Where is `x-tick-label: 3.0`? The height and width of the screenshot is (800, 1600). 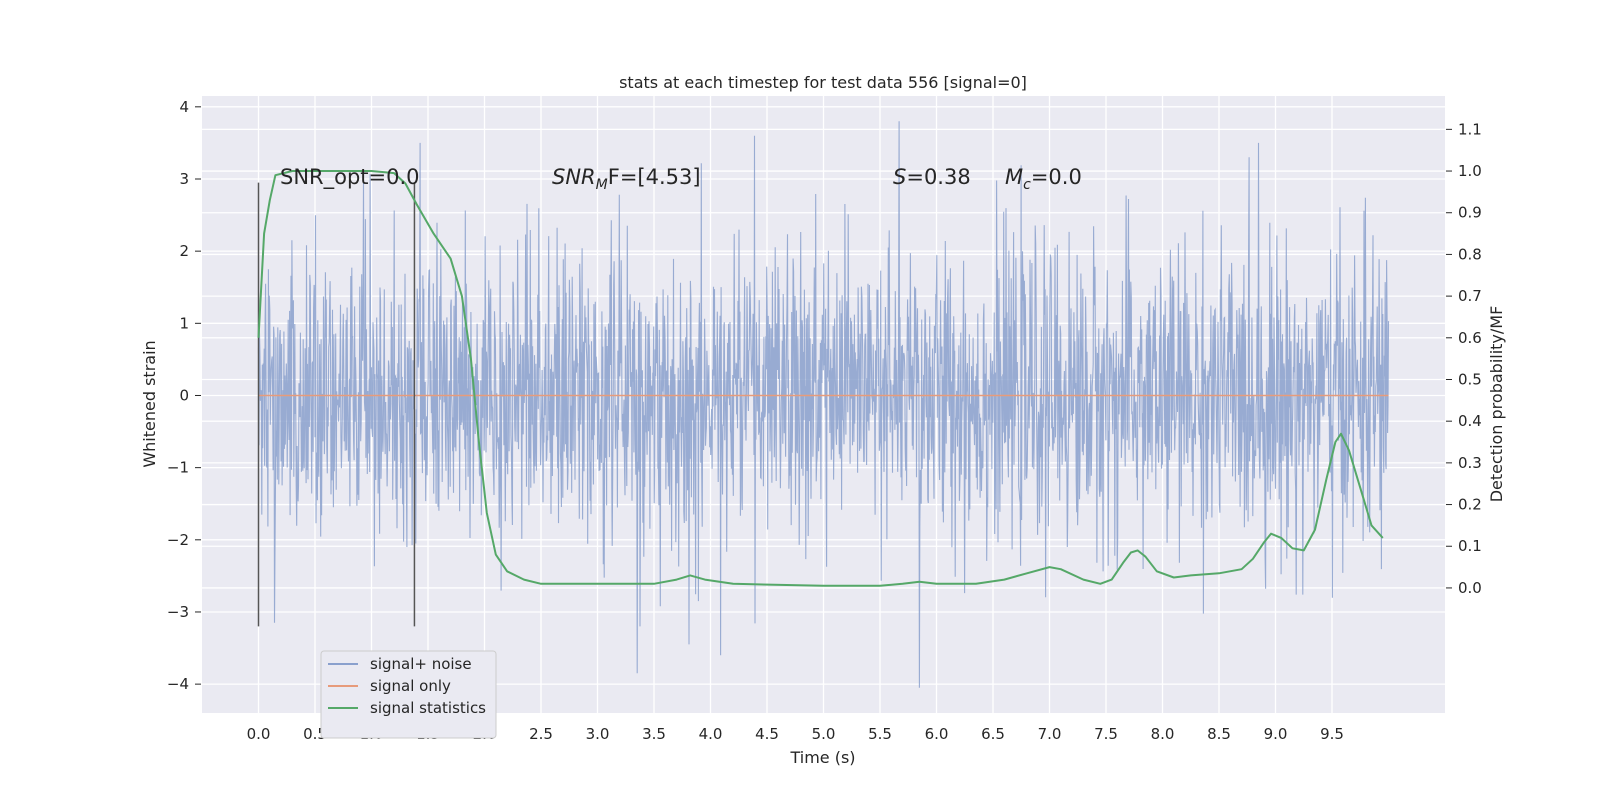
x-tick-label: 3.0 is located at coordinates (598, 734).